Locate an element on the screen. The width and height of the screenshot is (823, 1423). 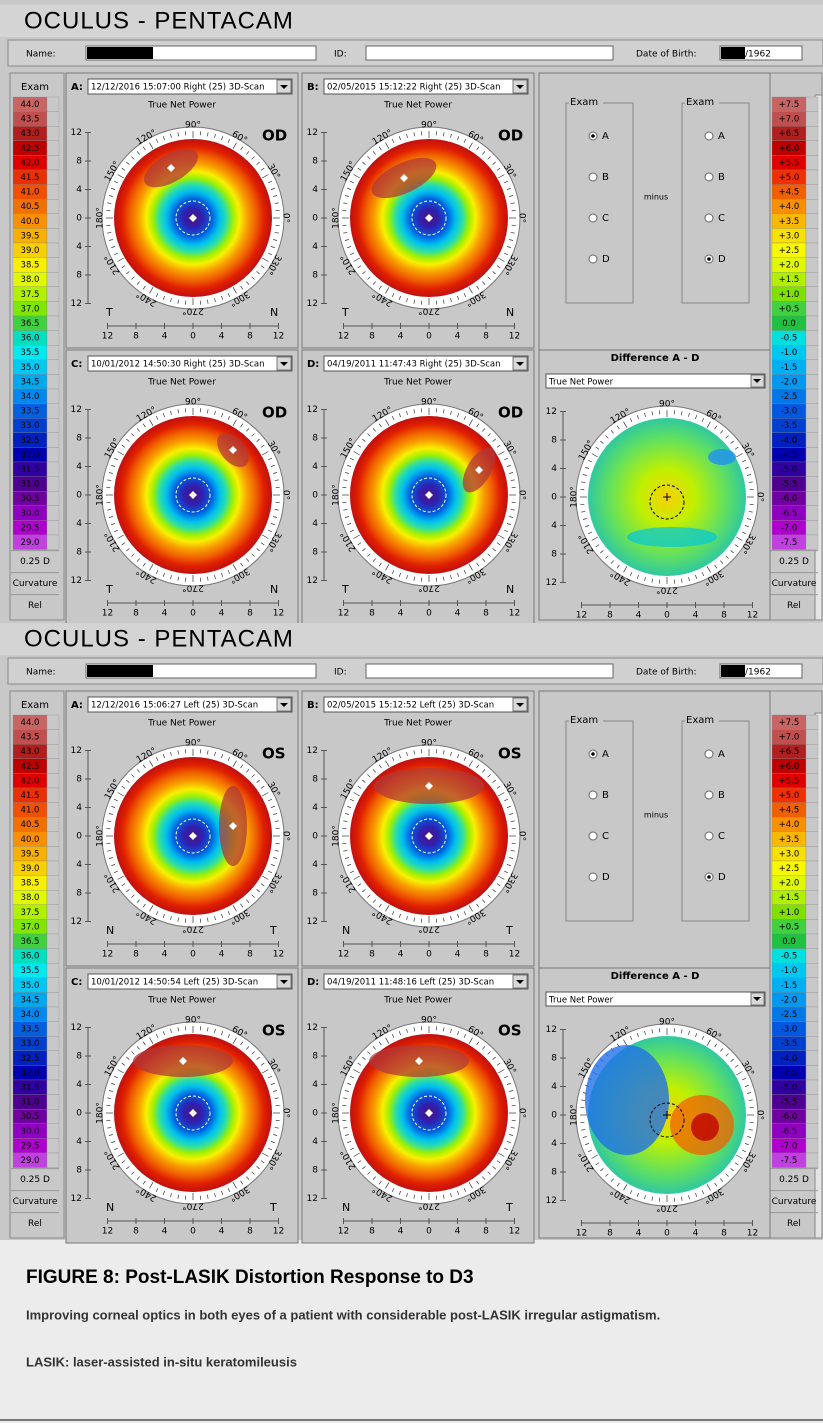
y-tick-label: 4 is located at coordinates (315, 1142).